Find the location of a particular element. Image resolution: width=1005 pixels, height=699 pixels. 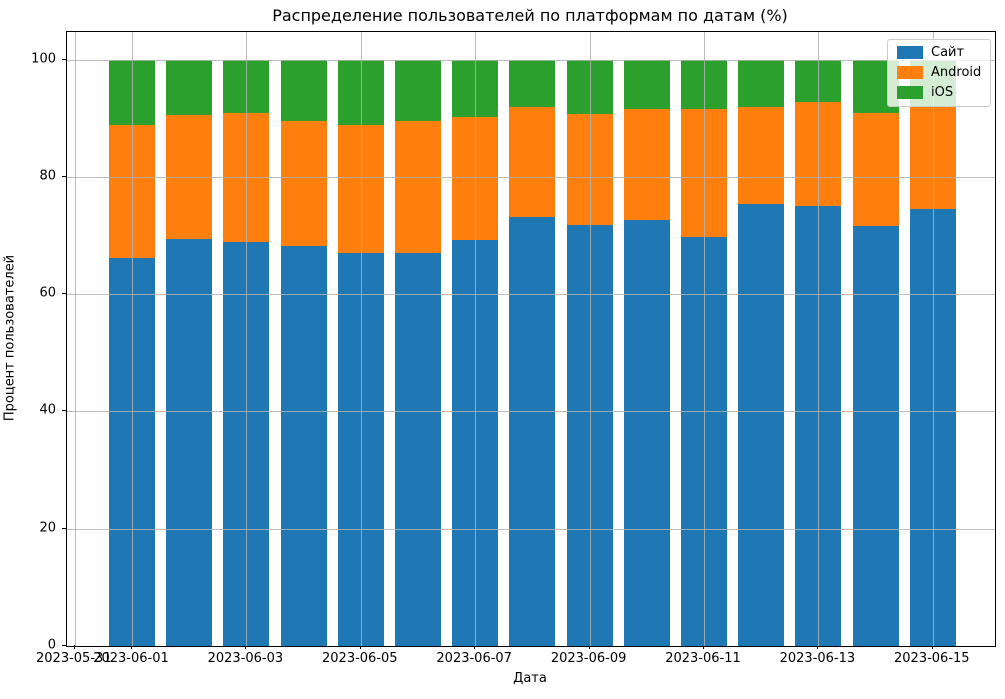

legend-label-ios: iOS is located at coordinates (942, 92).